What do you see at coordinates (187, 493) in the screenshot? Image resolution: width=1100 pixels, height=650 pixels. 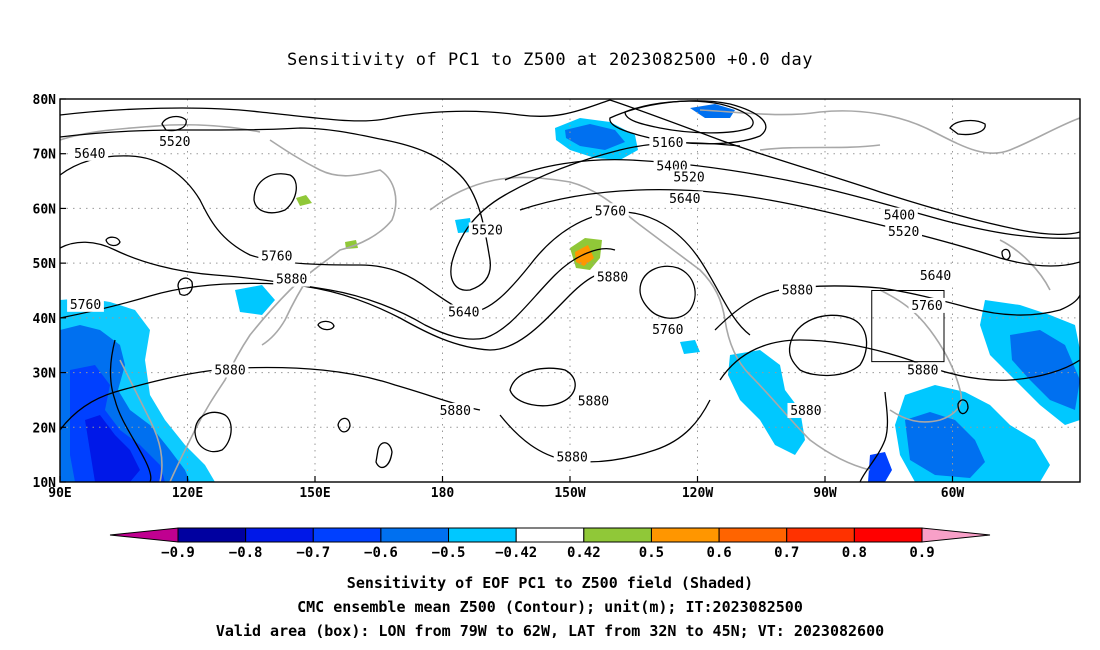 I see `lon-tick-label: 120E` at bounding box center [187, 493].